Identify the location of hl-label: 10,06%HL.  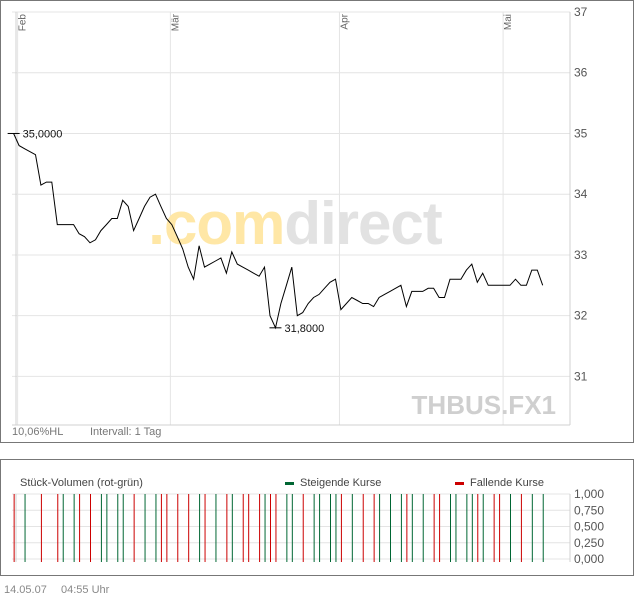
(37, 432).